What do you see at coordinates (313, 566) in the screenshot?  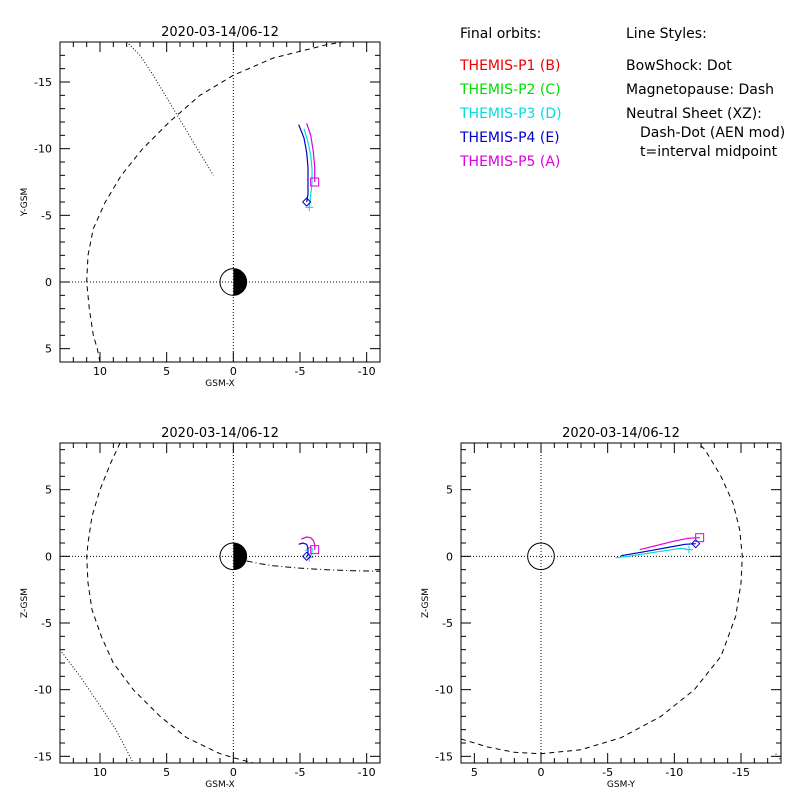 I see `neutral-sheet-curve` at bounding box center [313, 566].